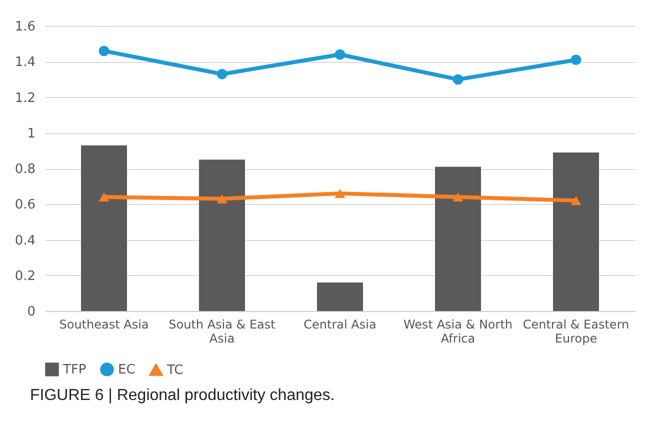  What do you see at coordinates (31, 312) in the screenshot?
I see `y-tick-label: 0` at bounding box center [31, 312].